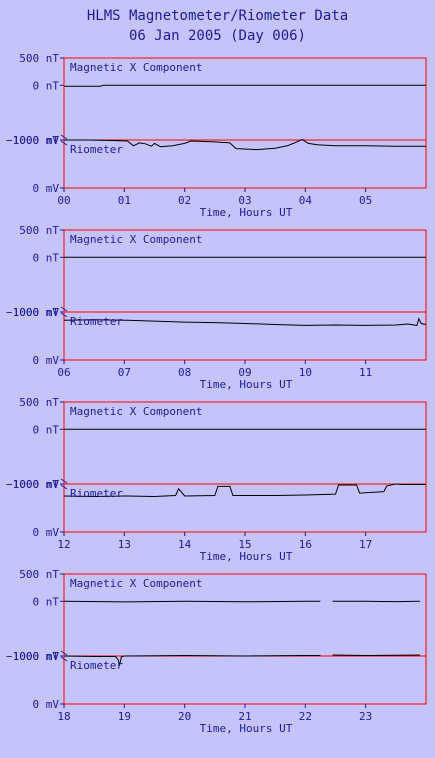  I want to click on panel-4-xtick-label-2: 20, so click(184, 716).